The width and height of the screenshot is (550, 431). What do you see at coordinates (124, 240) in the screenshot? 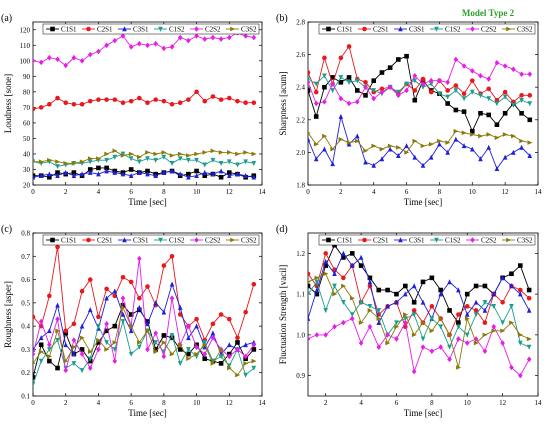
I see `legend-marker-c3s1` at bounding box center [124, 240].